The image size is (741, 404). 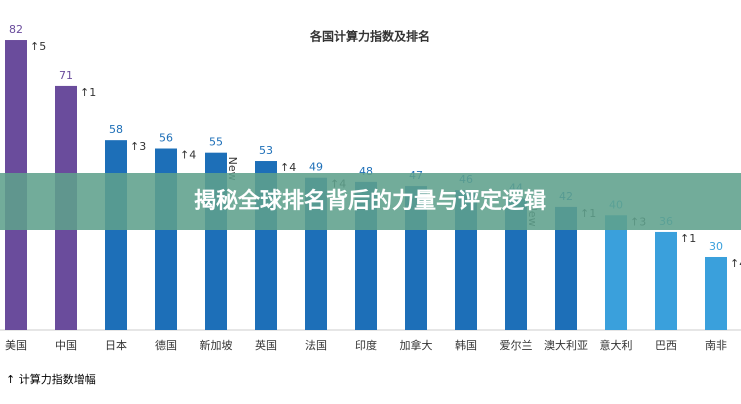 I want to click on value-label: 58, so click(x=116, y=129).